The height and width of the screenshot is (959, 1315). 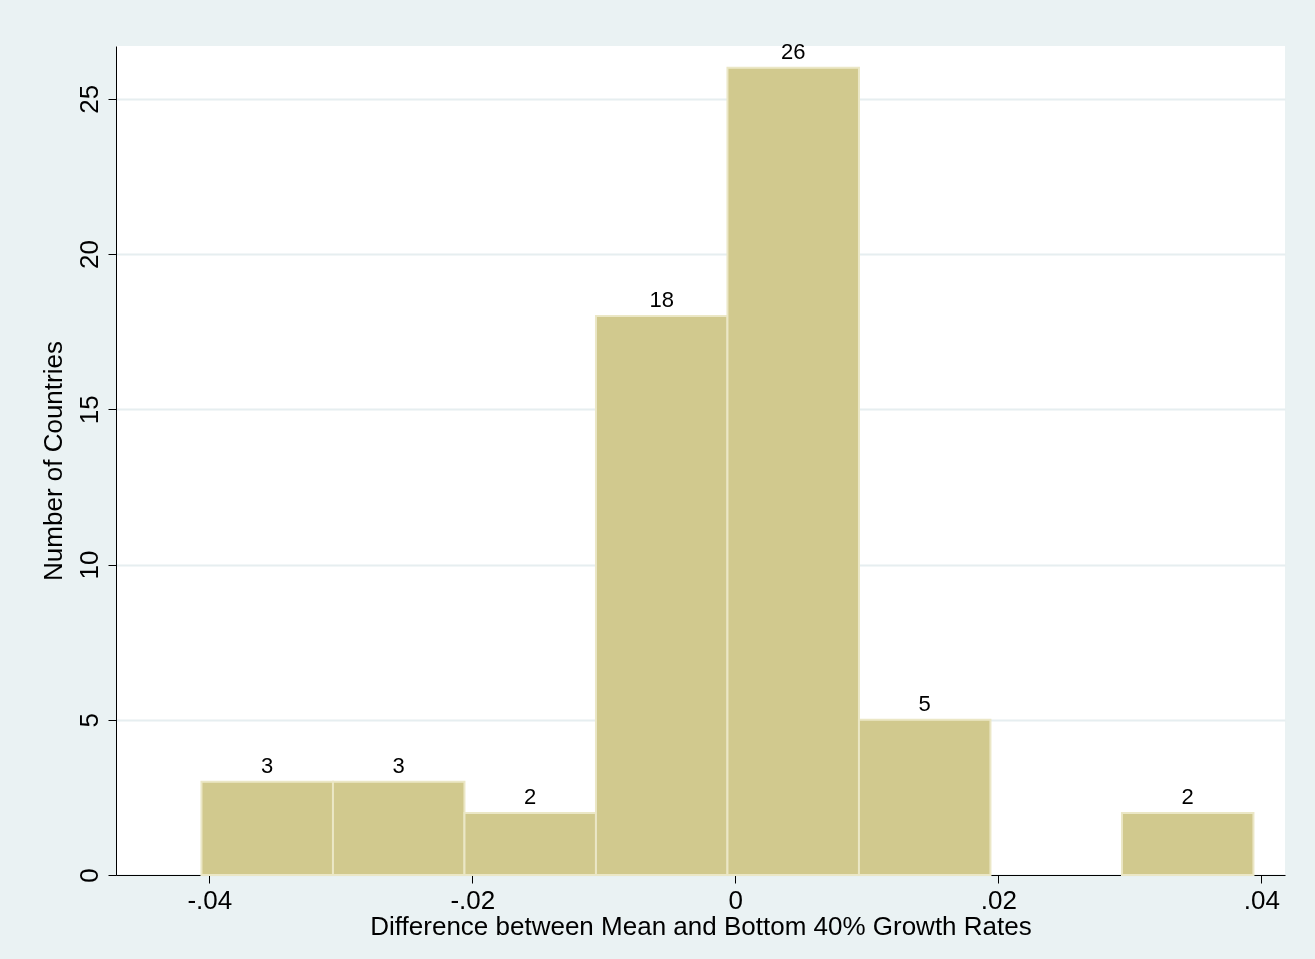 I want to click on y-tick-label: 15, so click(x=88, y=410).